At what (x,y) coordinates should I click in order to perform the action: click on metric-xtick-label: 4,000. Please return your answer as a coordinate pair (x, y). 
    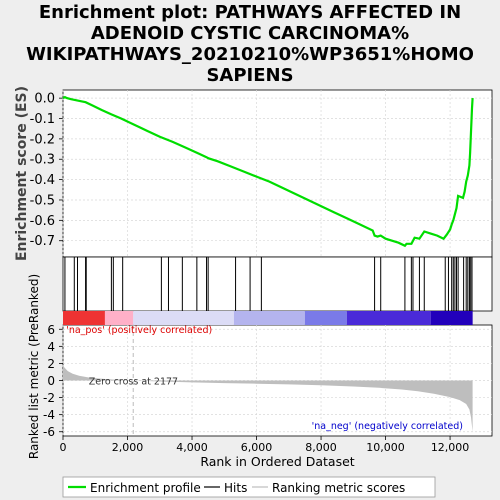
    Looking at the image, I should click on (192, 447).